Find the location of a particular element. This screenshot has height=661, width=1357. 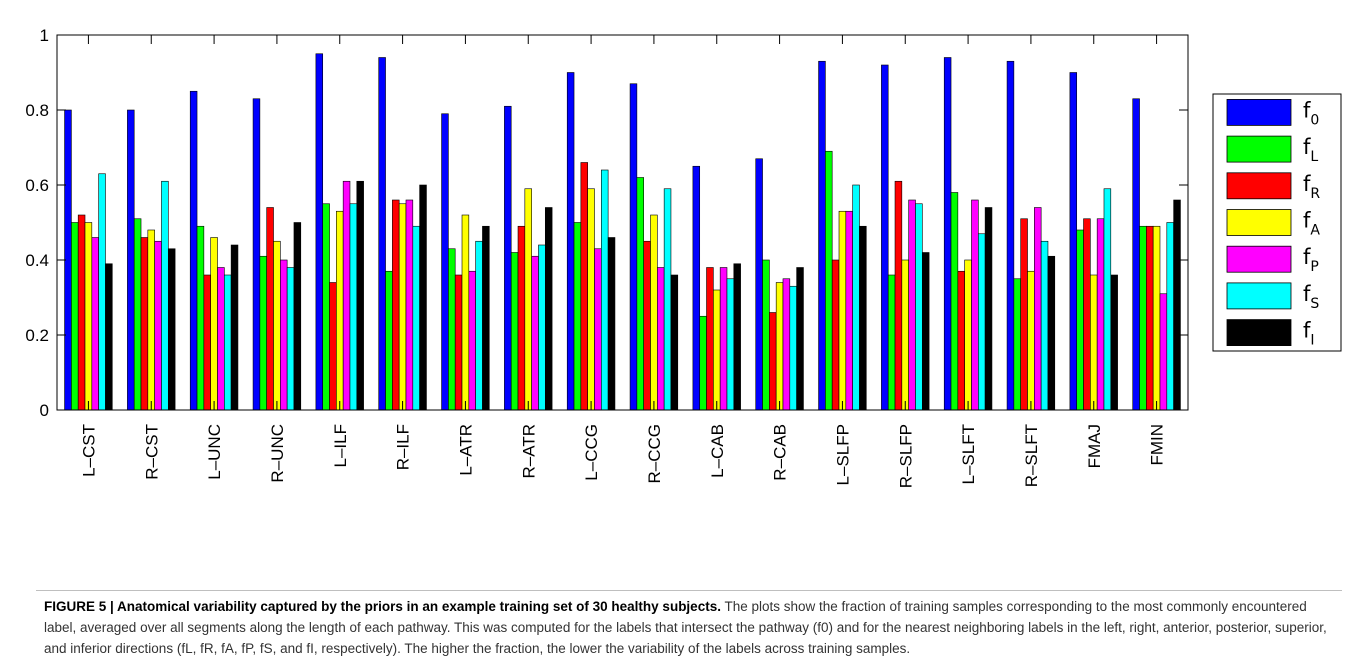

y-tick-label-4: 0.8 is located at coordinates (37, 110).